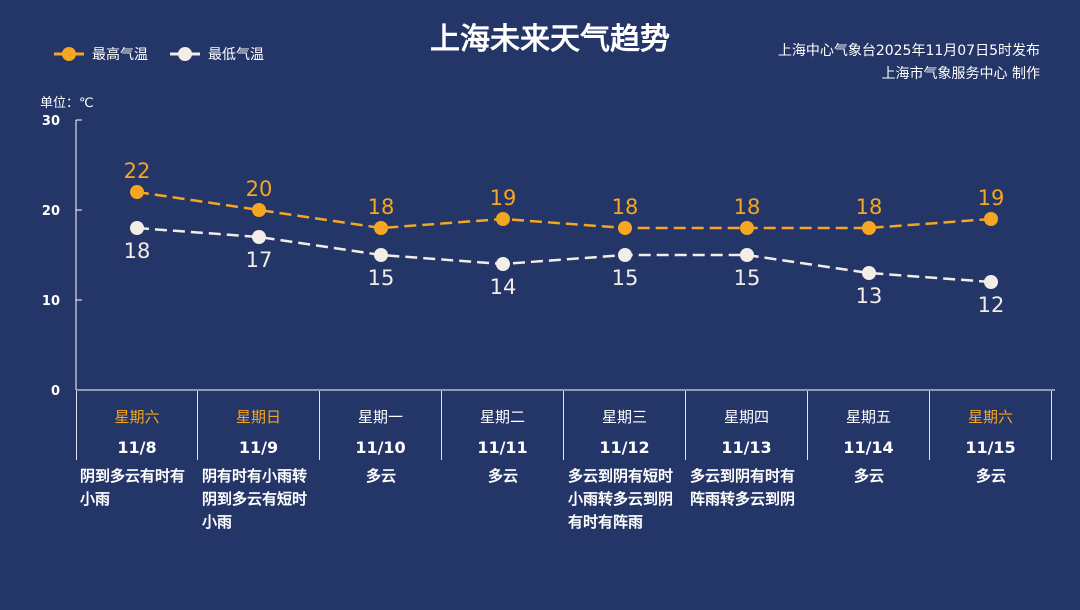 The height and width of the screenshot is (610, 1080). What do you see at coordinates (133, 487) in the screenshot?
I see `weather-description: 阴到多云有时有小雨` at bounding box center [133, 487].